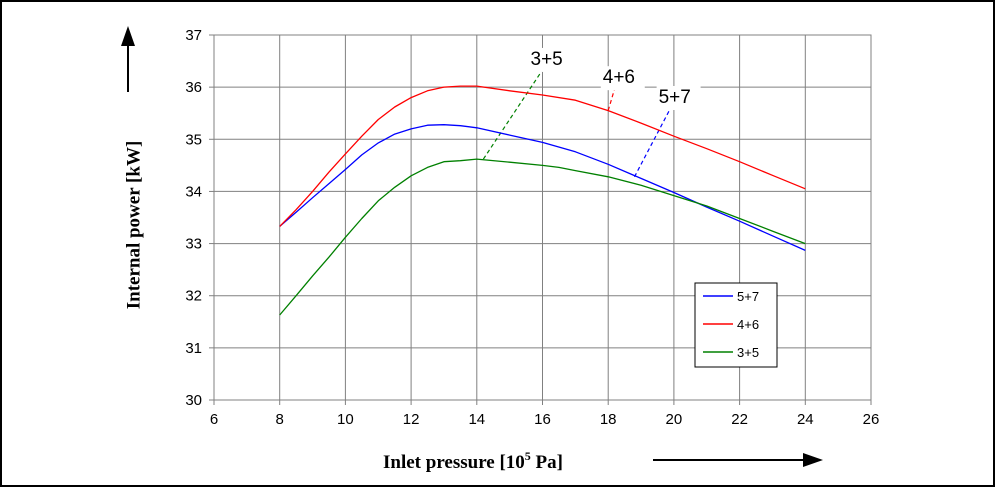 The height and width of the screenshot is (487, 995). I want to click on y-tick-label: 34, so click(193, 191).